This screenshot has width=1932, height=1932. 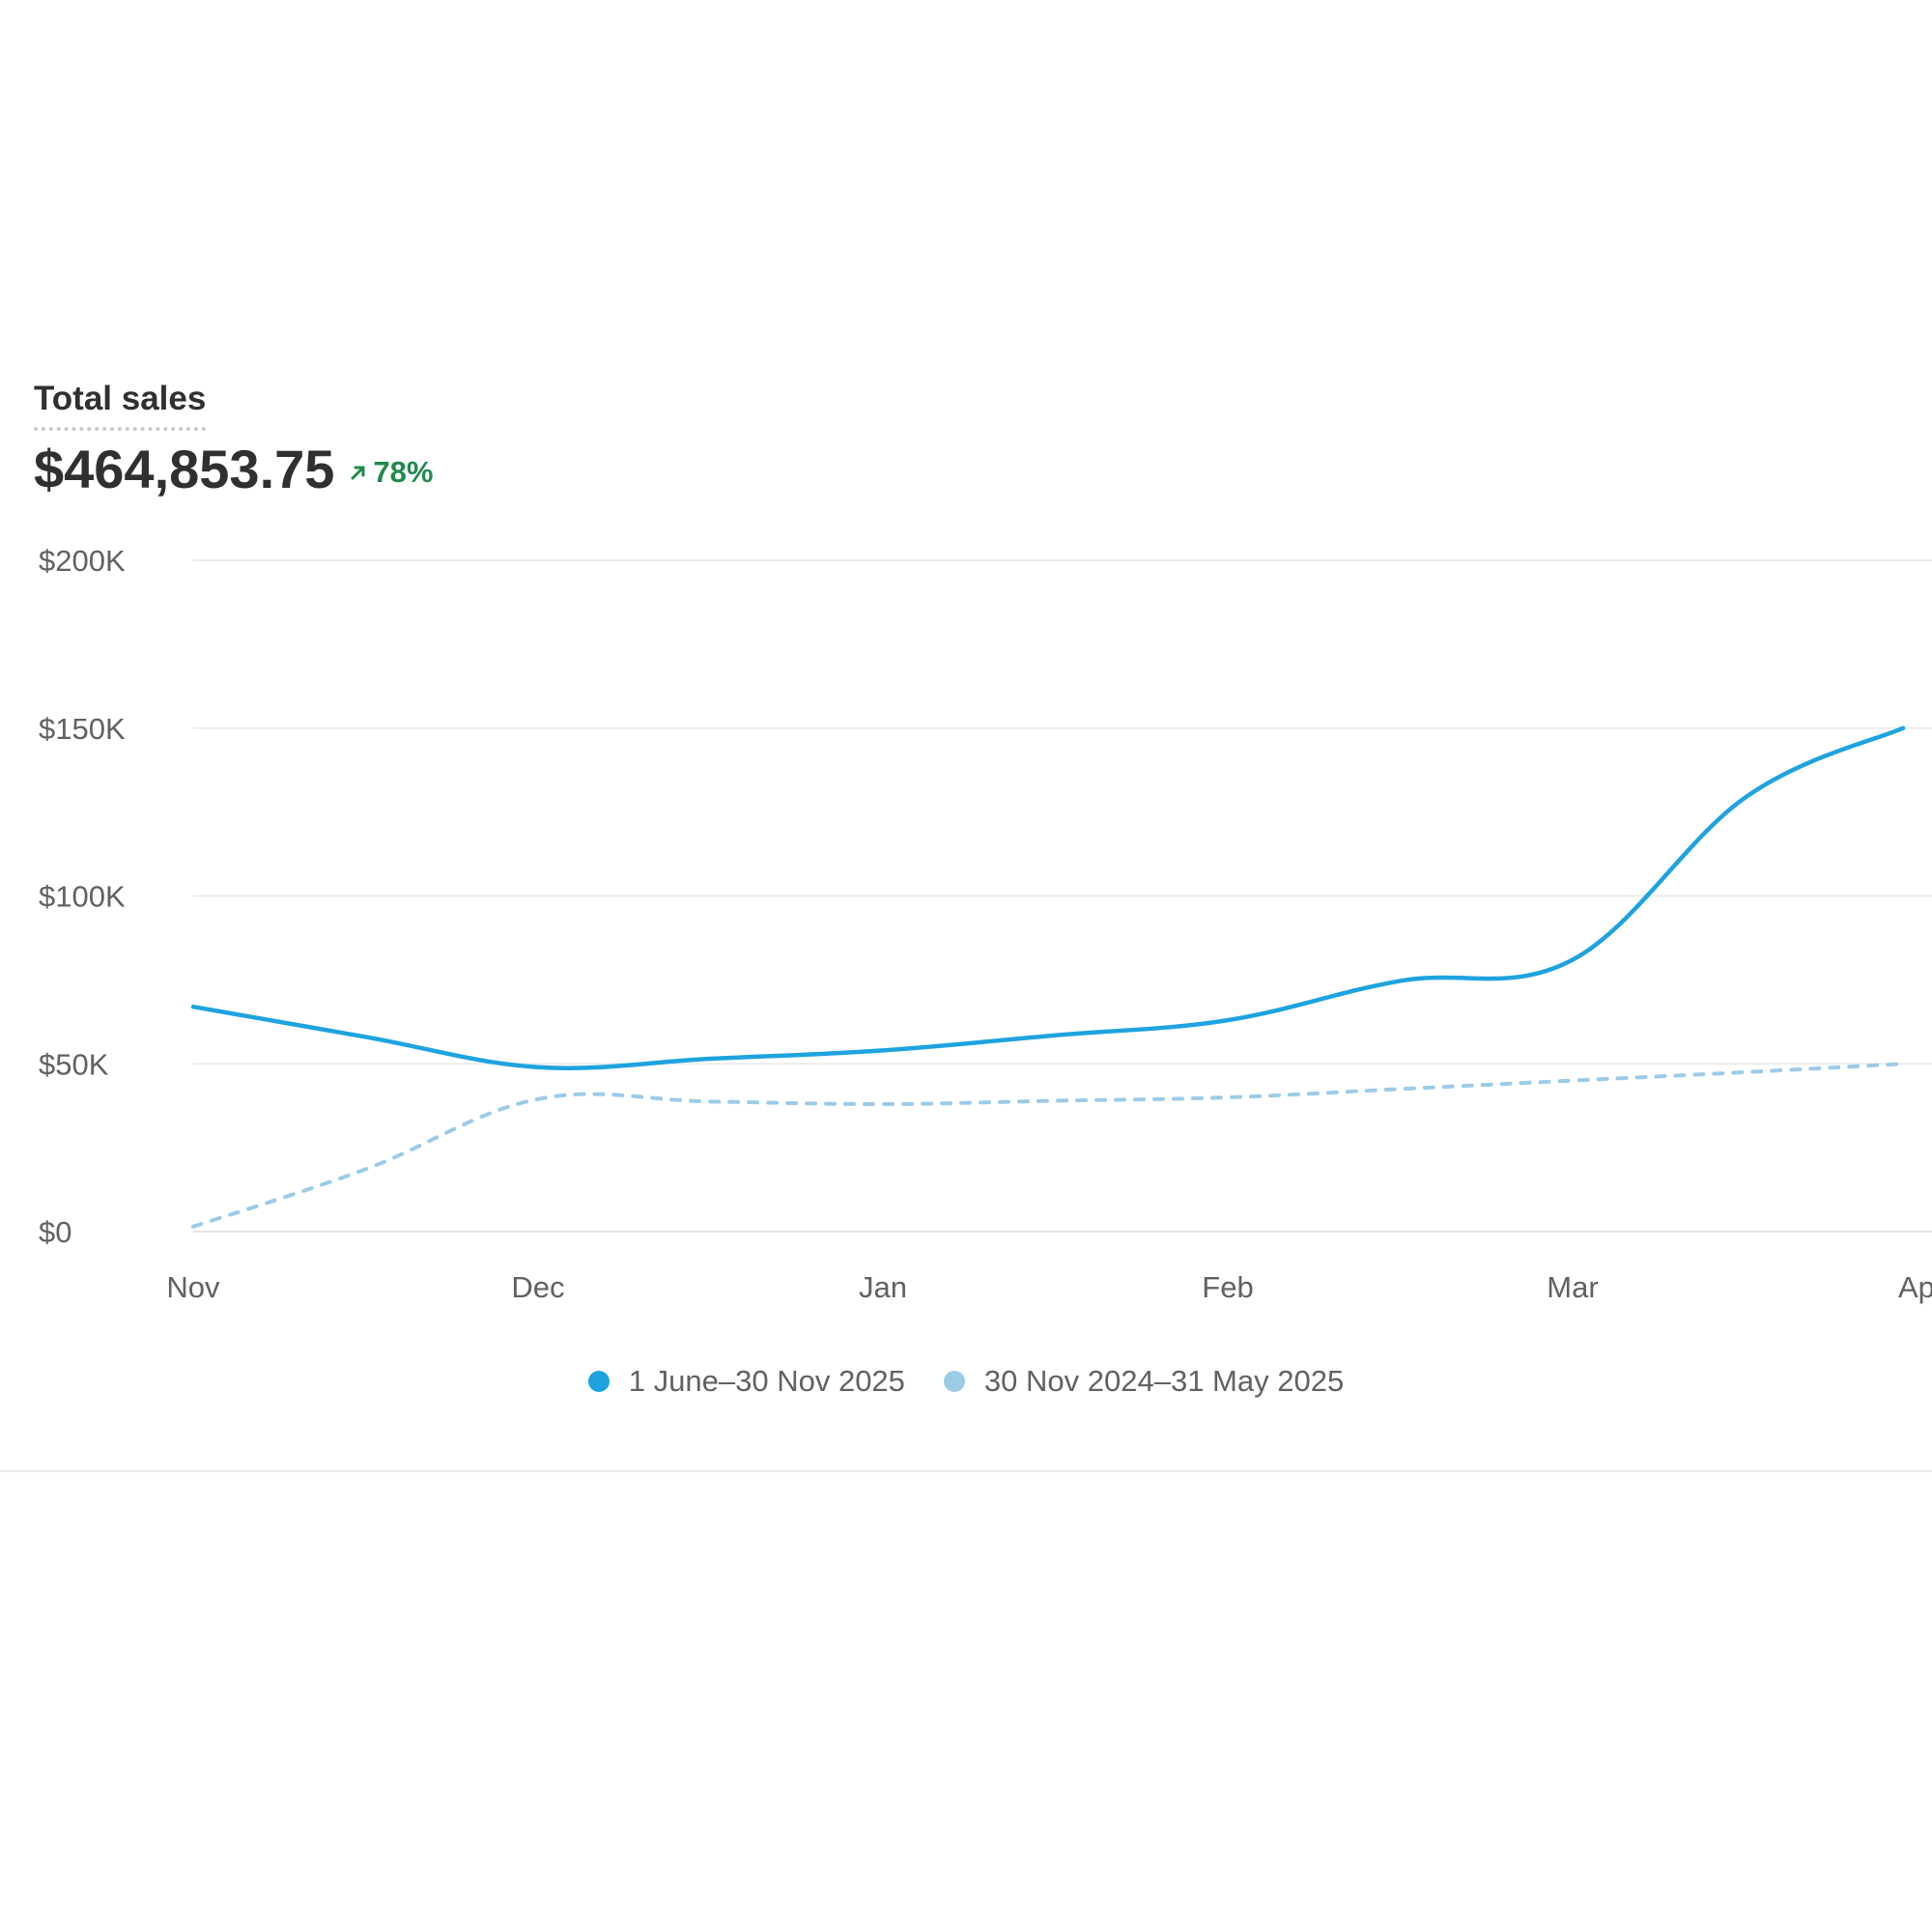 I want to click on legend-item-current: 1 June–30 Nov 2025, so click(x=746, y=1381).